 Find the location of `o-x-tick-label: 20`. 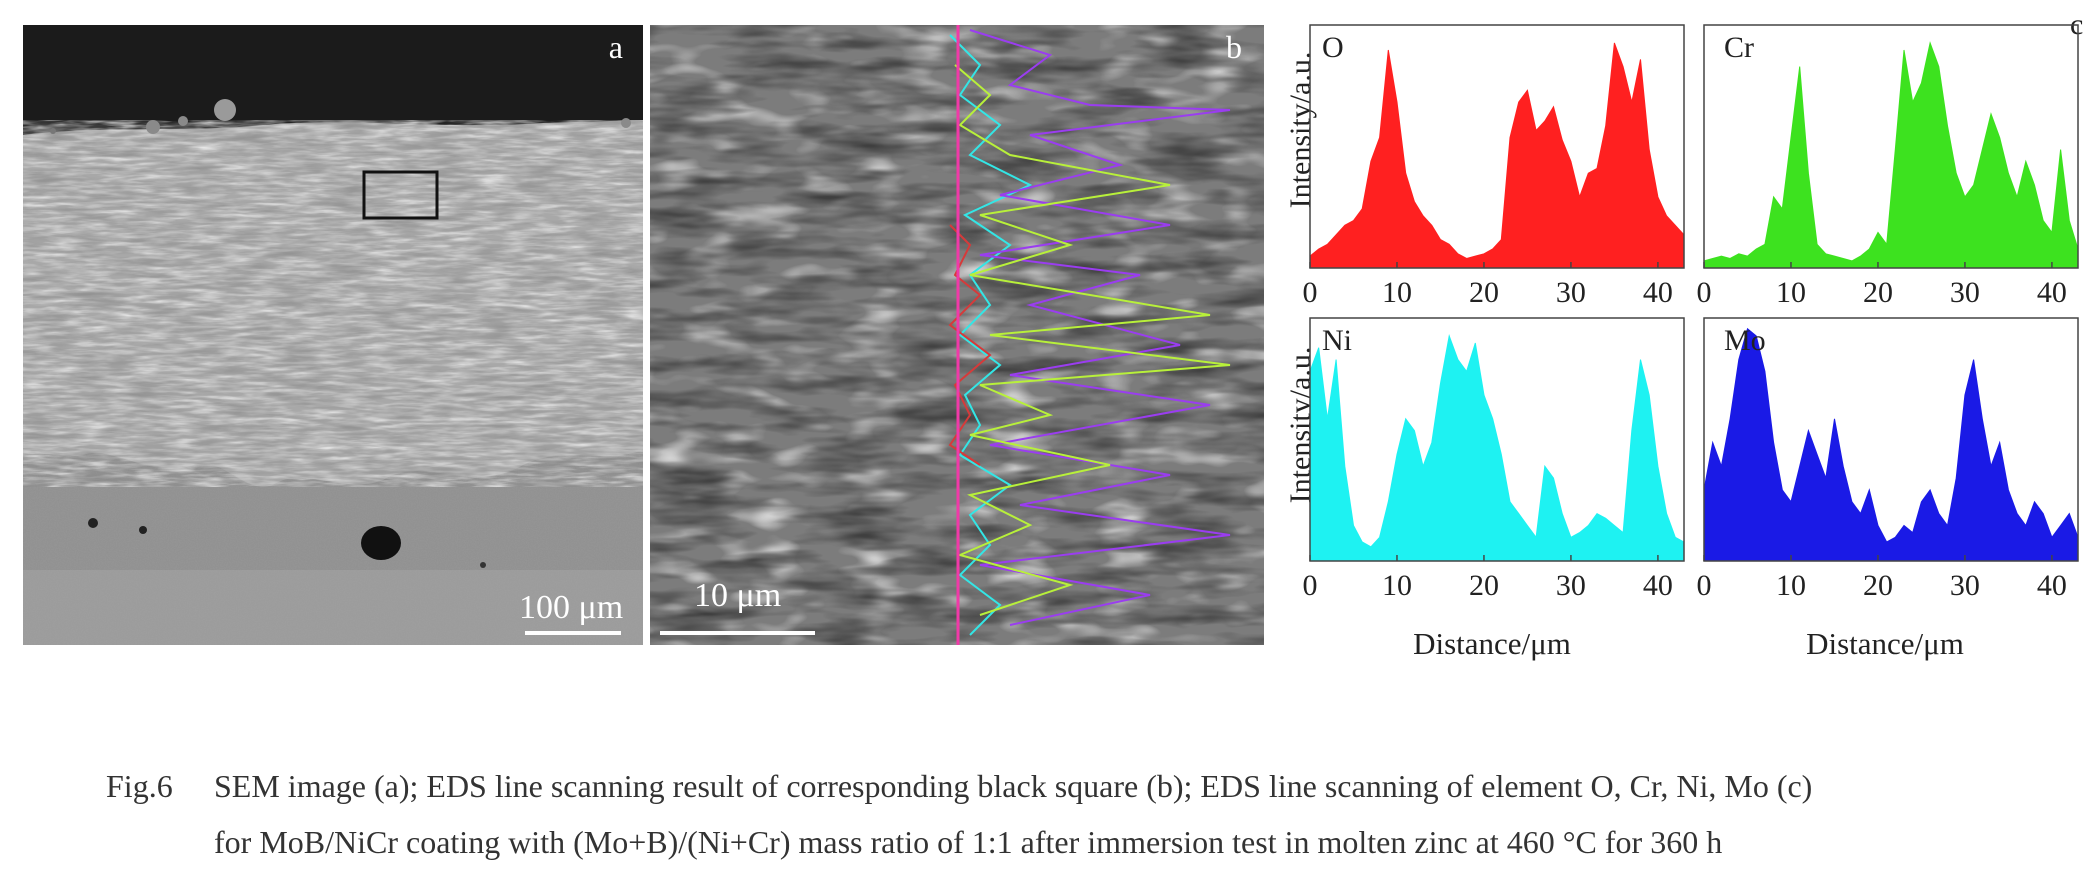

o-x-tick-label: 20 is located at coordinates (1484, 292).